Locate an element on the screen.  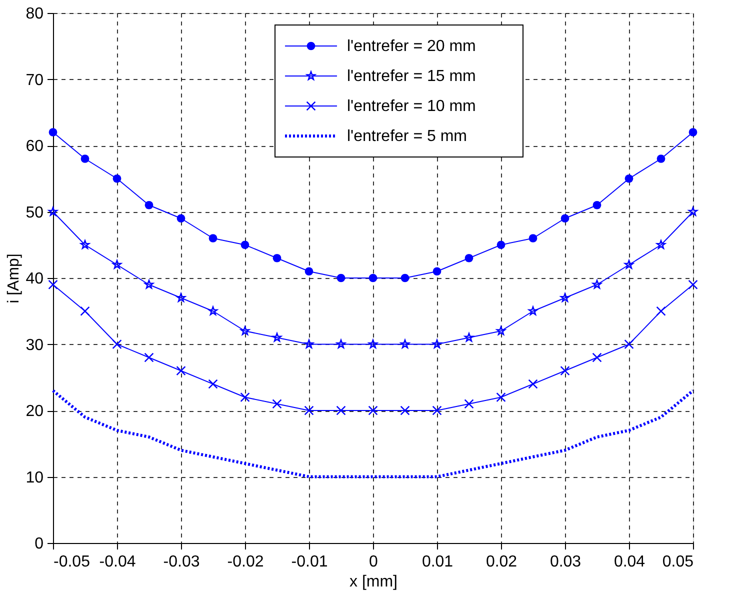
y-tick-label: 60 is located at coordinates (35, 146).